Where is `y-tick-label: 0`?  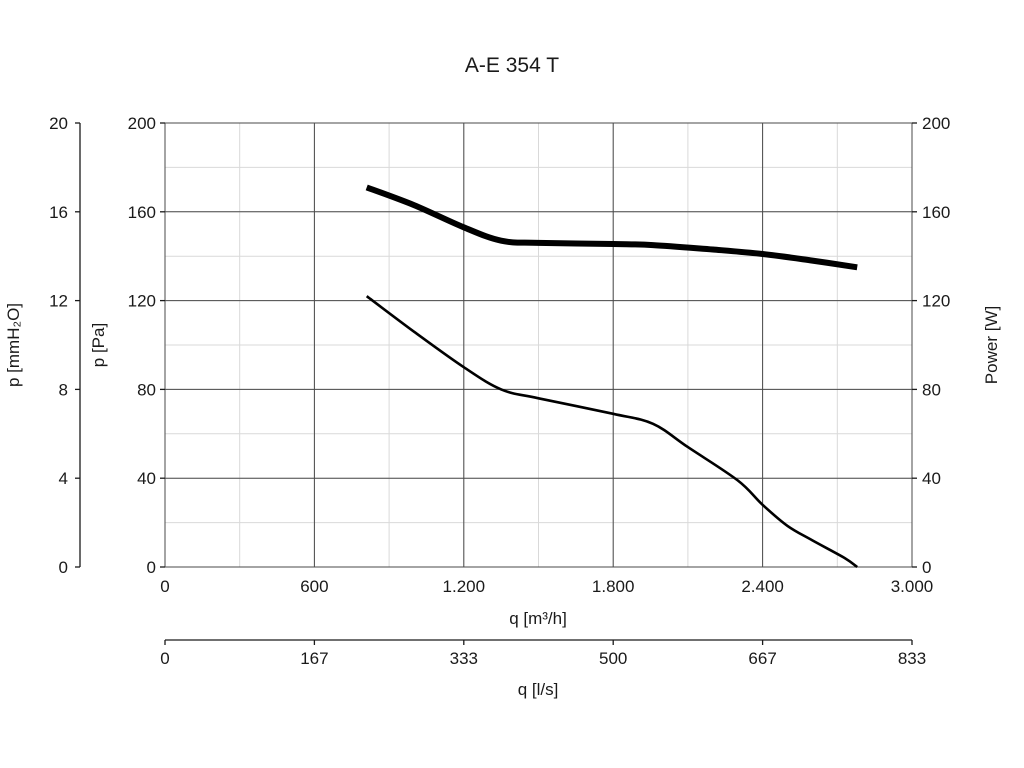
y-tick-label: 0 is located at coordinates (151, 567).